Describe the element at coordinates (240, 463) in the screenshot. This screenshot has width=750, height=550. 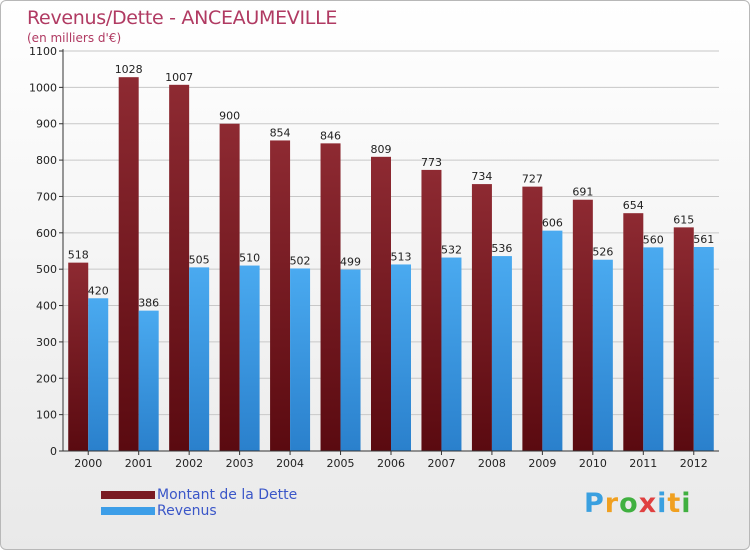
I see `x-tick-label: 2003` at that location.